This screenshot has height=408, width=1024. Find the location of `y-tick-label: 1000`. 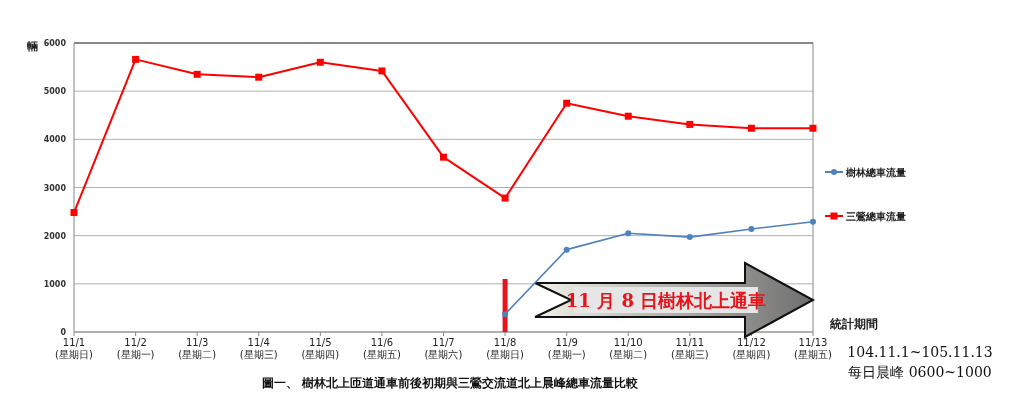

y-tick-label: 1000 is located at coordinates (55, 284).